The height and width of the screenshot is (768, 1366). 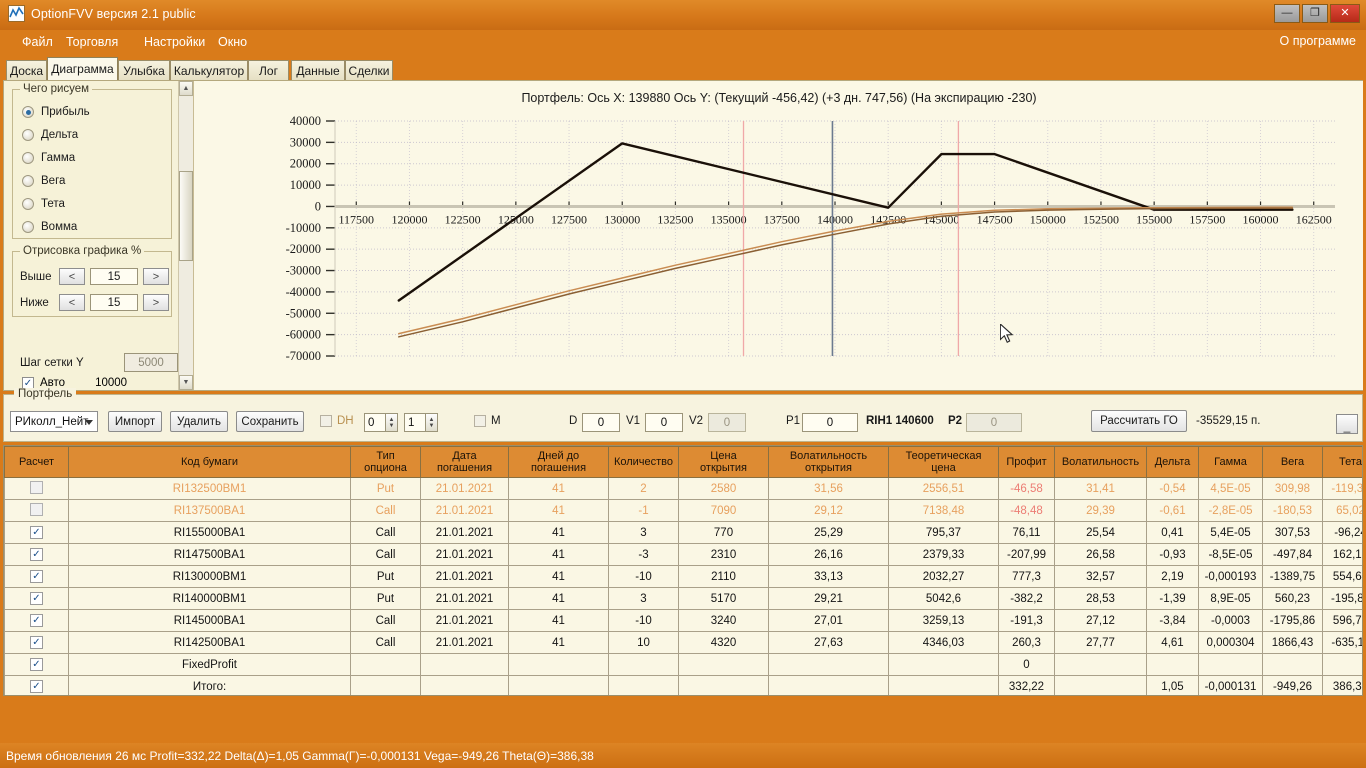 I want to click on render-above-value: 15, so click(x=114, y=276).